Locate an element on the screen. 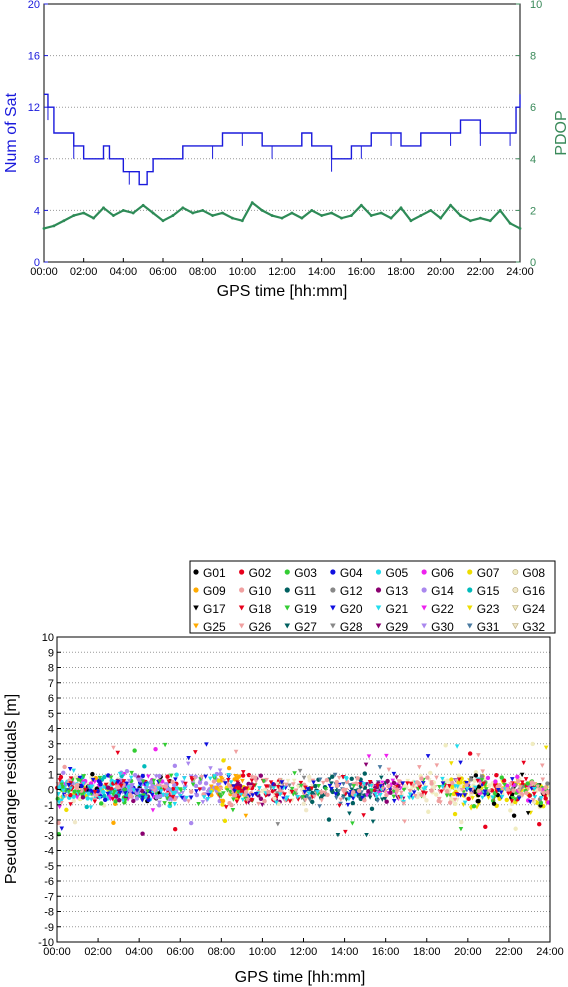  legend-label: G26 is located at coordinates (260, 627).